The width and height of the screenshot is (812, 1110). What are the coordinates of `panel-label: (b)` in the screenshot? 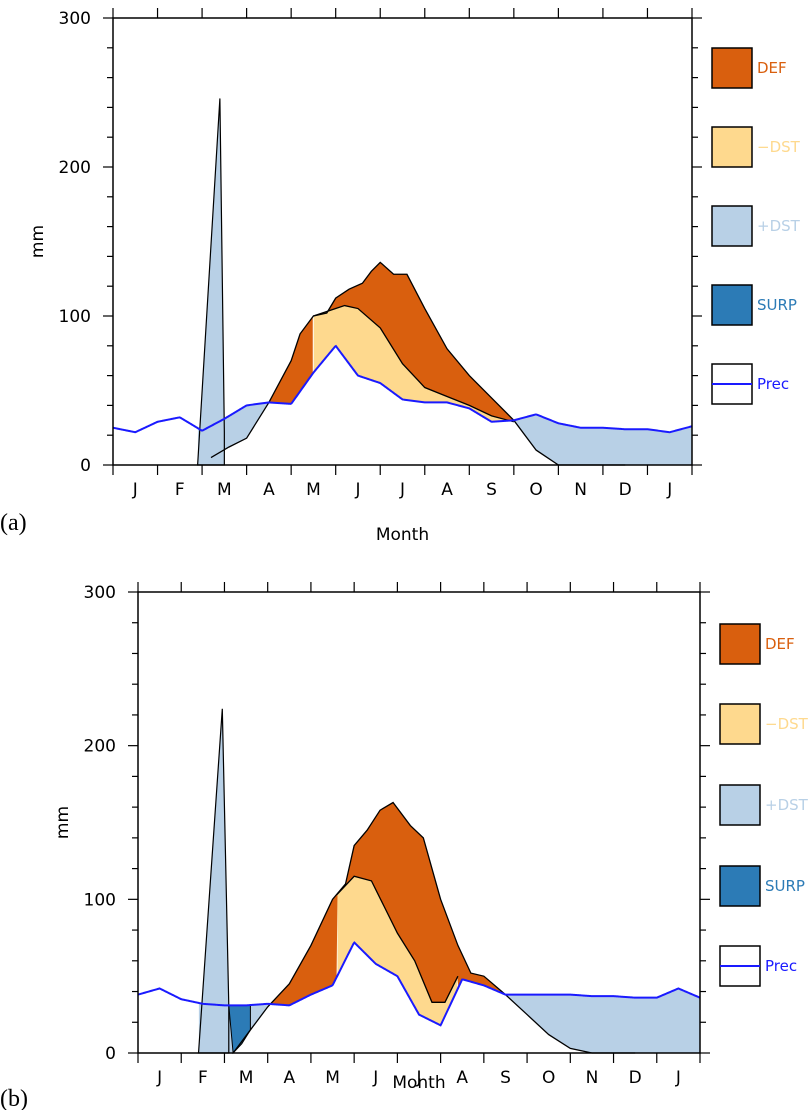 It's located at (14, 1098).